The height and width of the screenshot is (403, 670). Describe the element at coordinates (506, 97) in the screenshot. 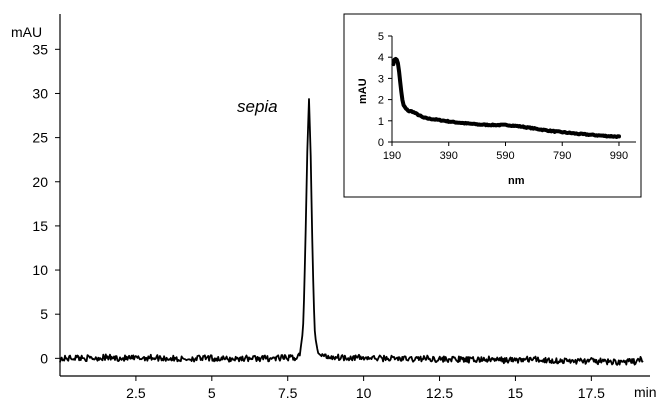

I see `uv-spectrum-trace` at that location.